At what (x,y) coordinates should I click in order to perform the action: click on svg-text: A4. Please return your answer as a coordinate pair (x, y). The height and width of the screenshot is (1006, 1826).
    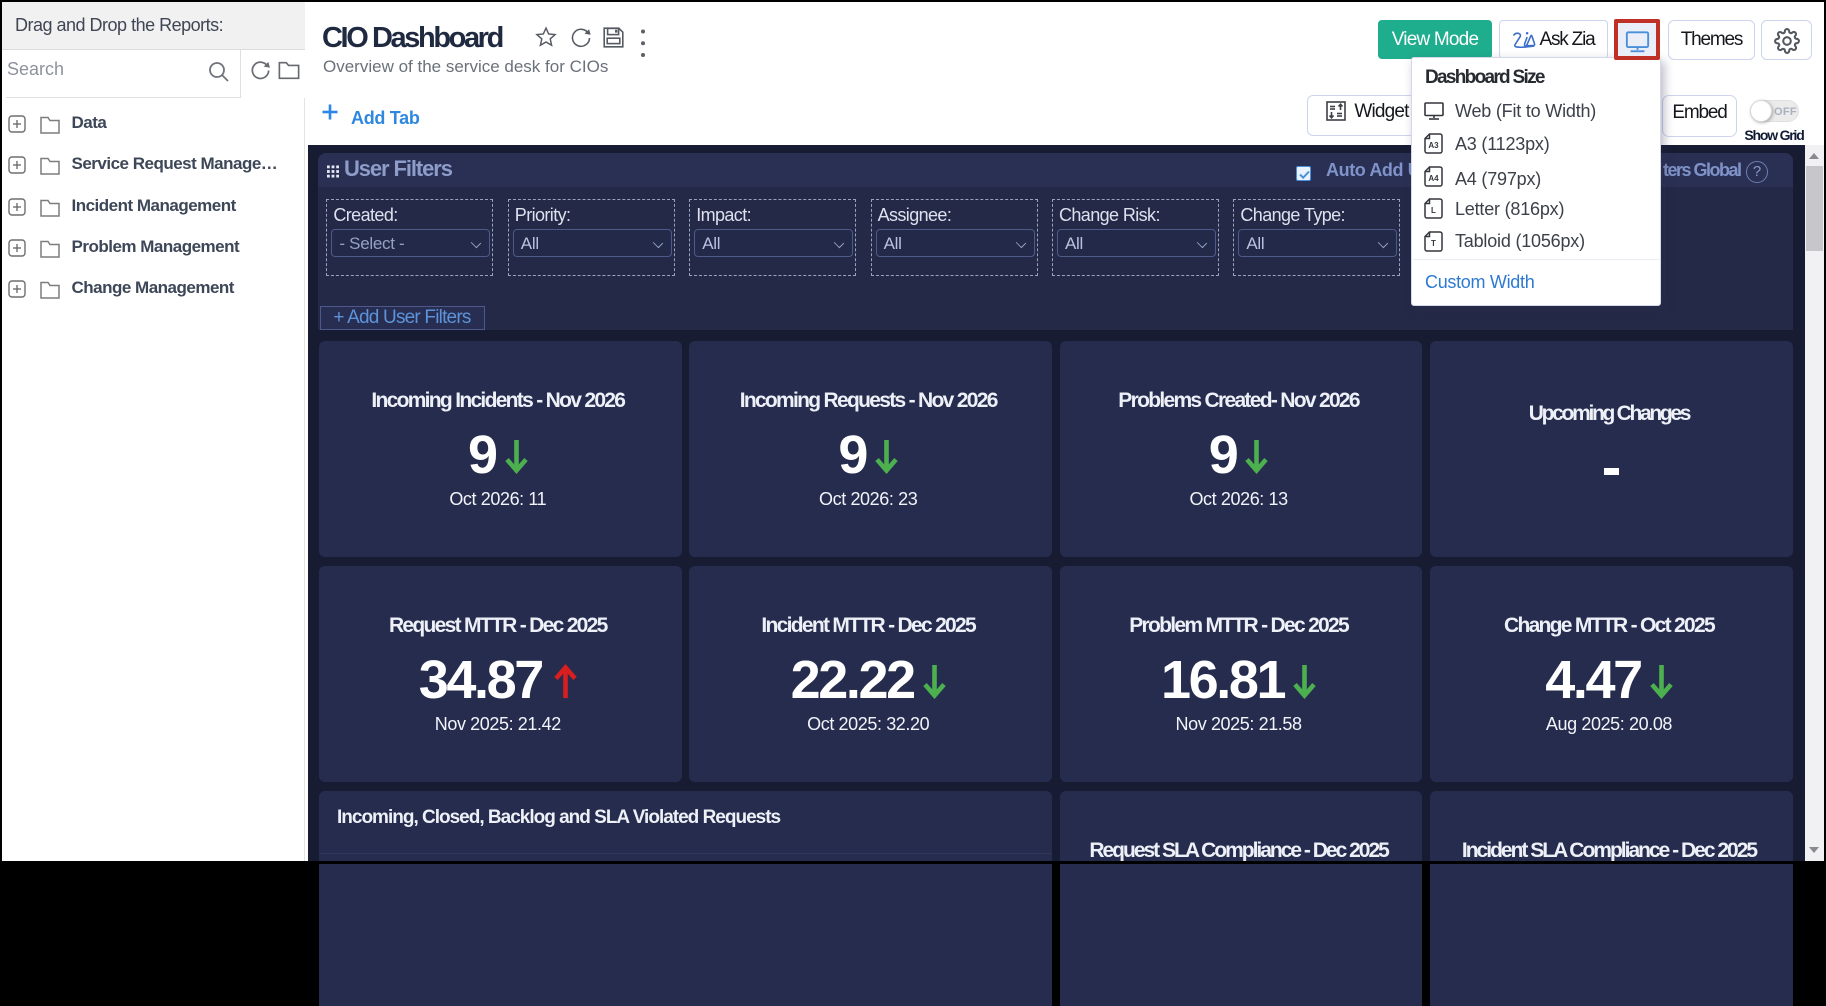
    Looking at the image, I should click on (1433, 178).